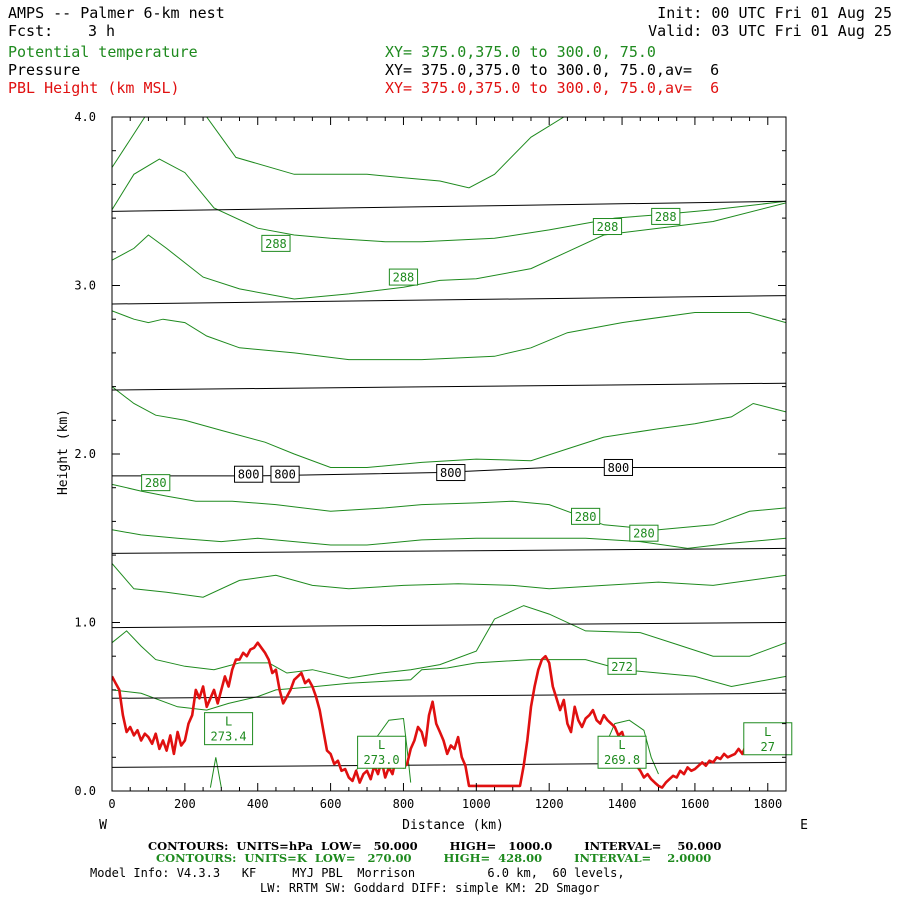 Image resolution: width=900 pixels, height=900 pixels. I want to click on pbl-height-line, so click(449, 715).